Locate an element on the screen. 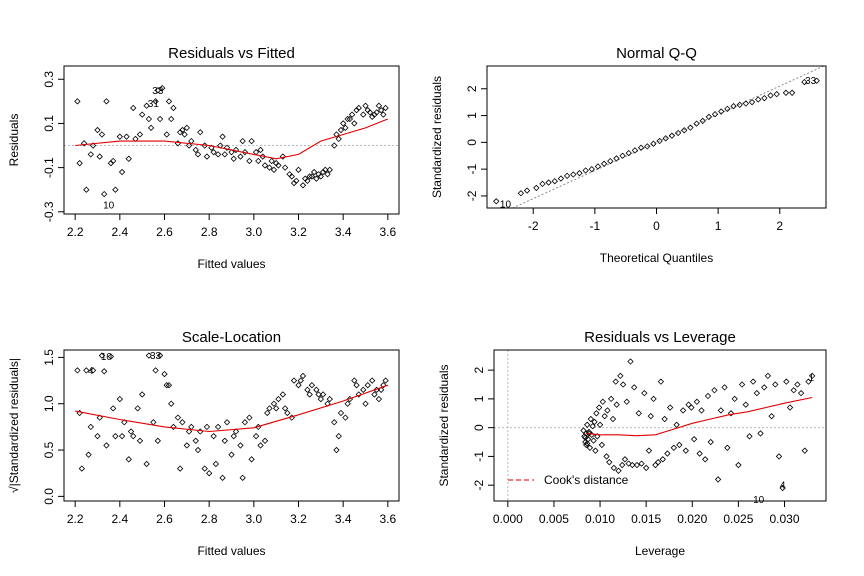  x-tick-label: 0.025 is located at coordinates (738, 519).